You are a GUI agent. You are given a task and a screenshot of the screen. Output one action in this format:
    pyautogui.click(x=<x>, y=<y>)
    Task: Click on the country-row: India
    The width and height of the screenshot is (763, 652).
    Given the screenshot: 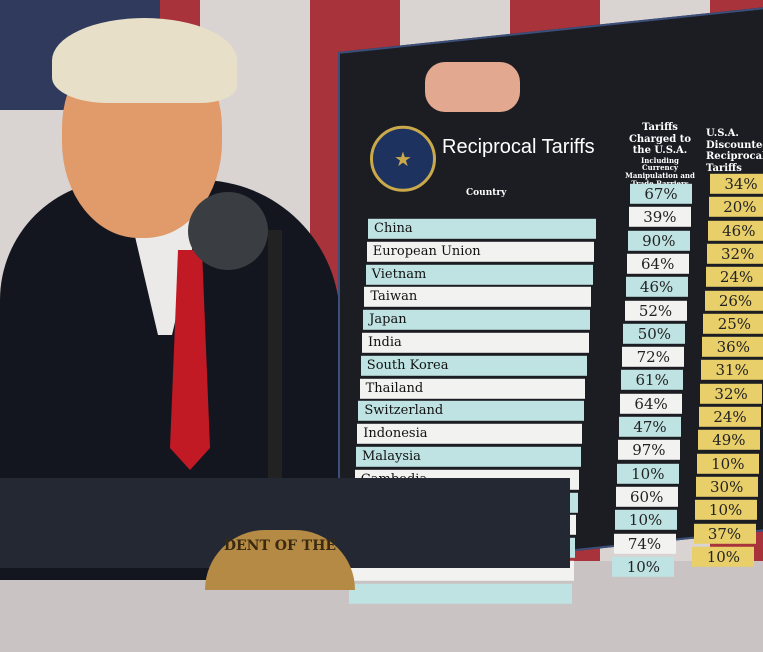 What is the action you would take?
    pyautogui.click(x=475, y=343)
    